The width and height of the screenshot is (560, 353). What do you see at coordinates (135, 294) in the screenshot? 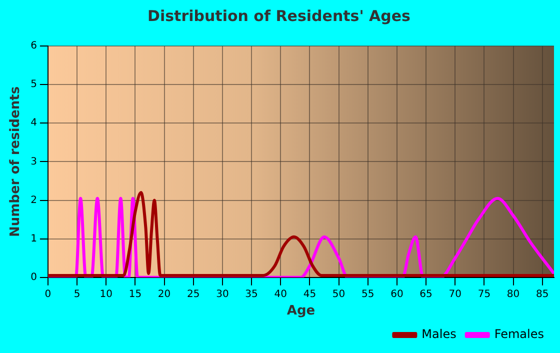
I see `x-tick-label: 15` at bounding box center [135, 294].